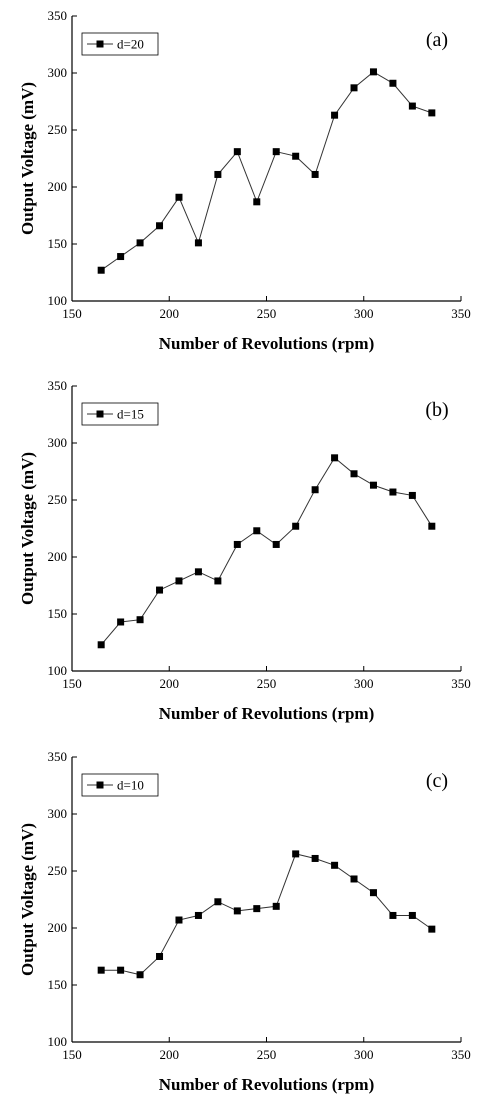 The image size is (484, 1112). I want to click on panel-label: (a), so click(437, 40).